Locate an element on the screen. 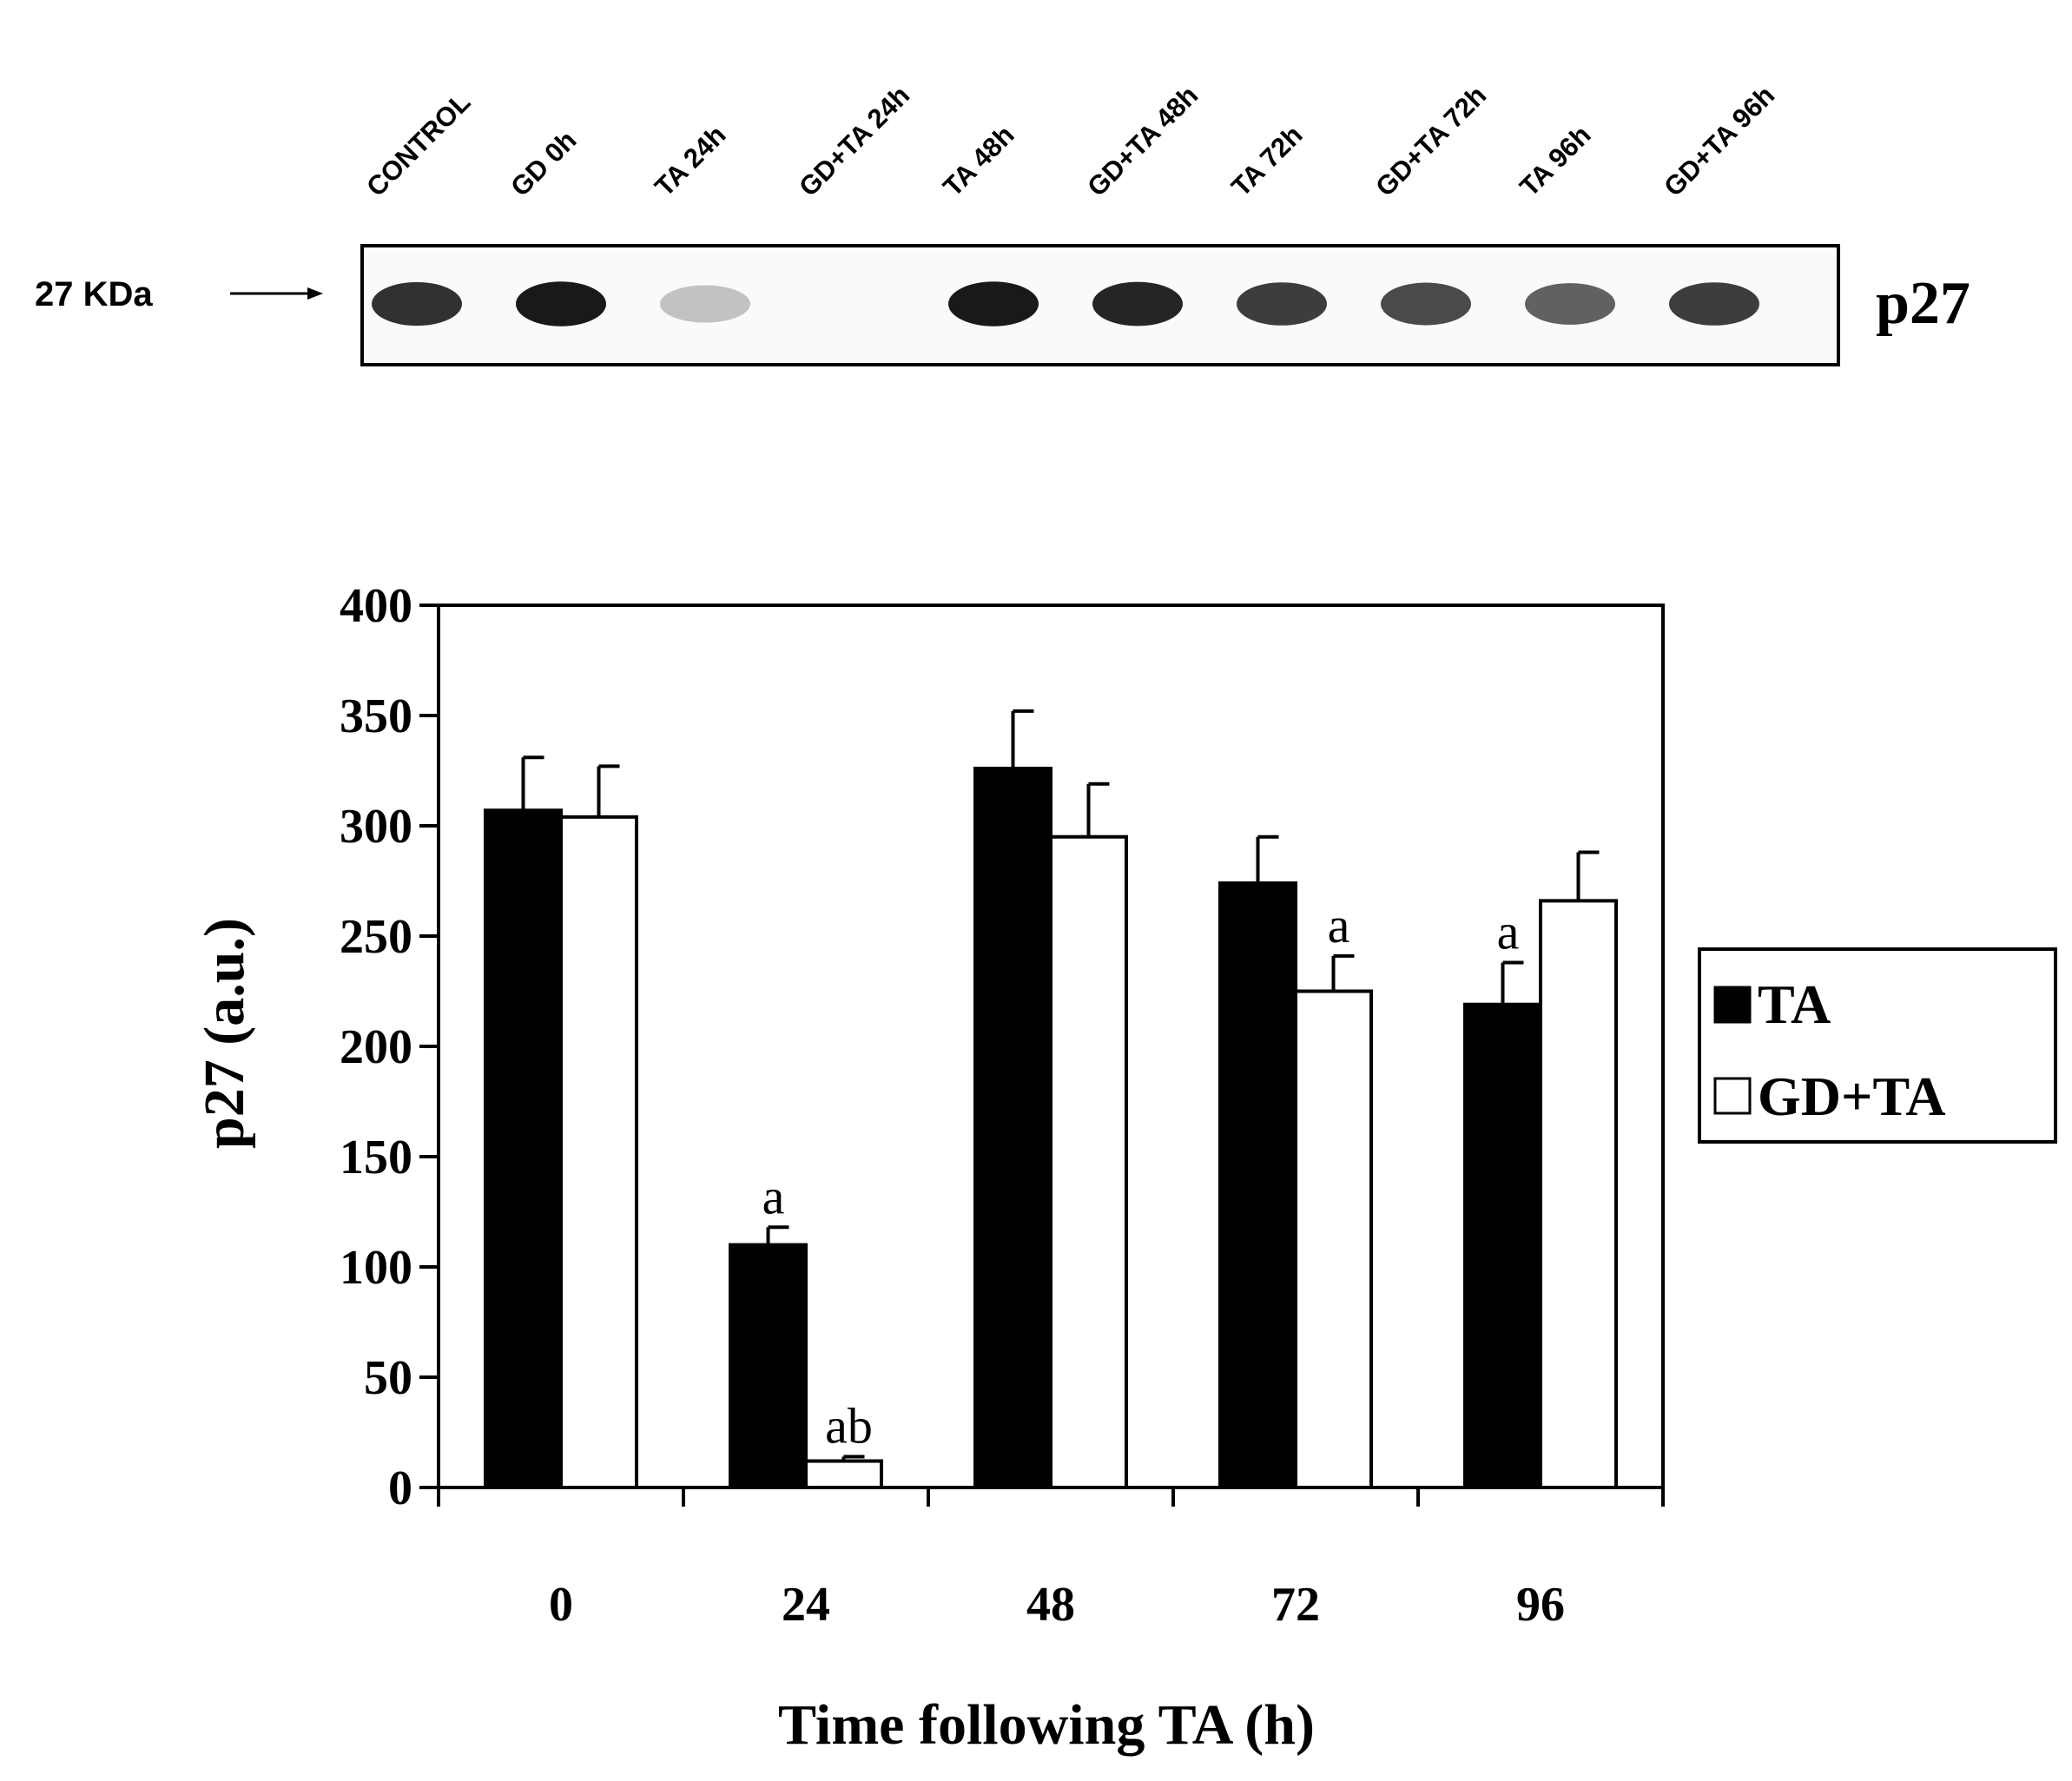 Image resolution: width=2072 pixels, height=1781 pixels. legend-swatch-ta is located at coordinates (1733, 1005).